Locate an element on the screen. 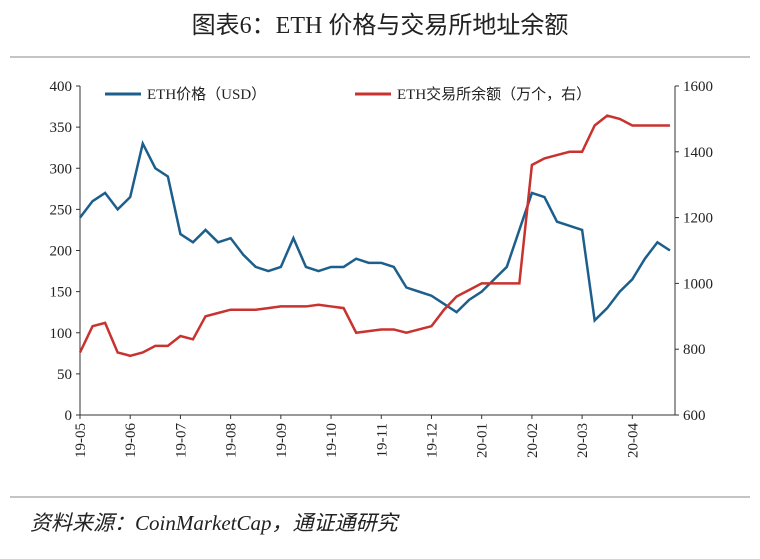  y2-tick-label: 1000 is located at coordinates (698, 284).